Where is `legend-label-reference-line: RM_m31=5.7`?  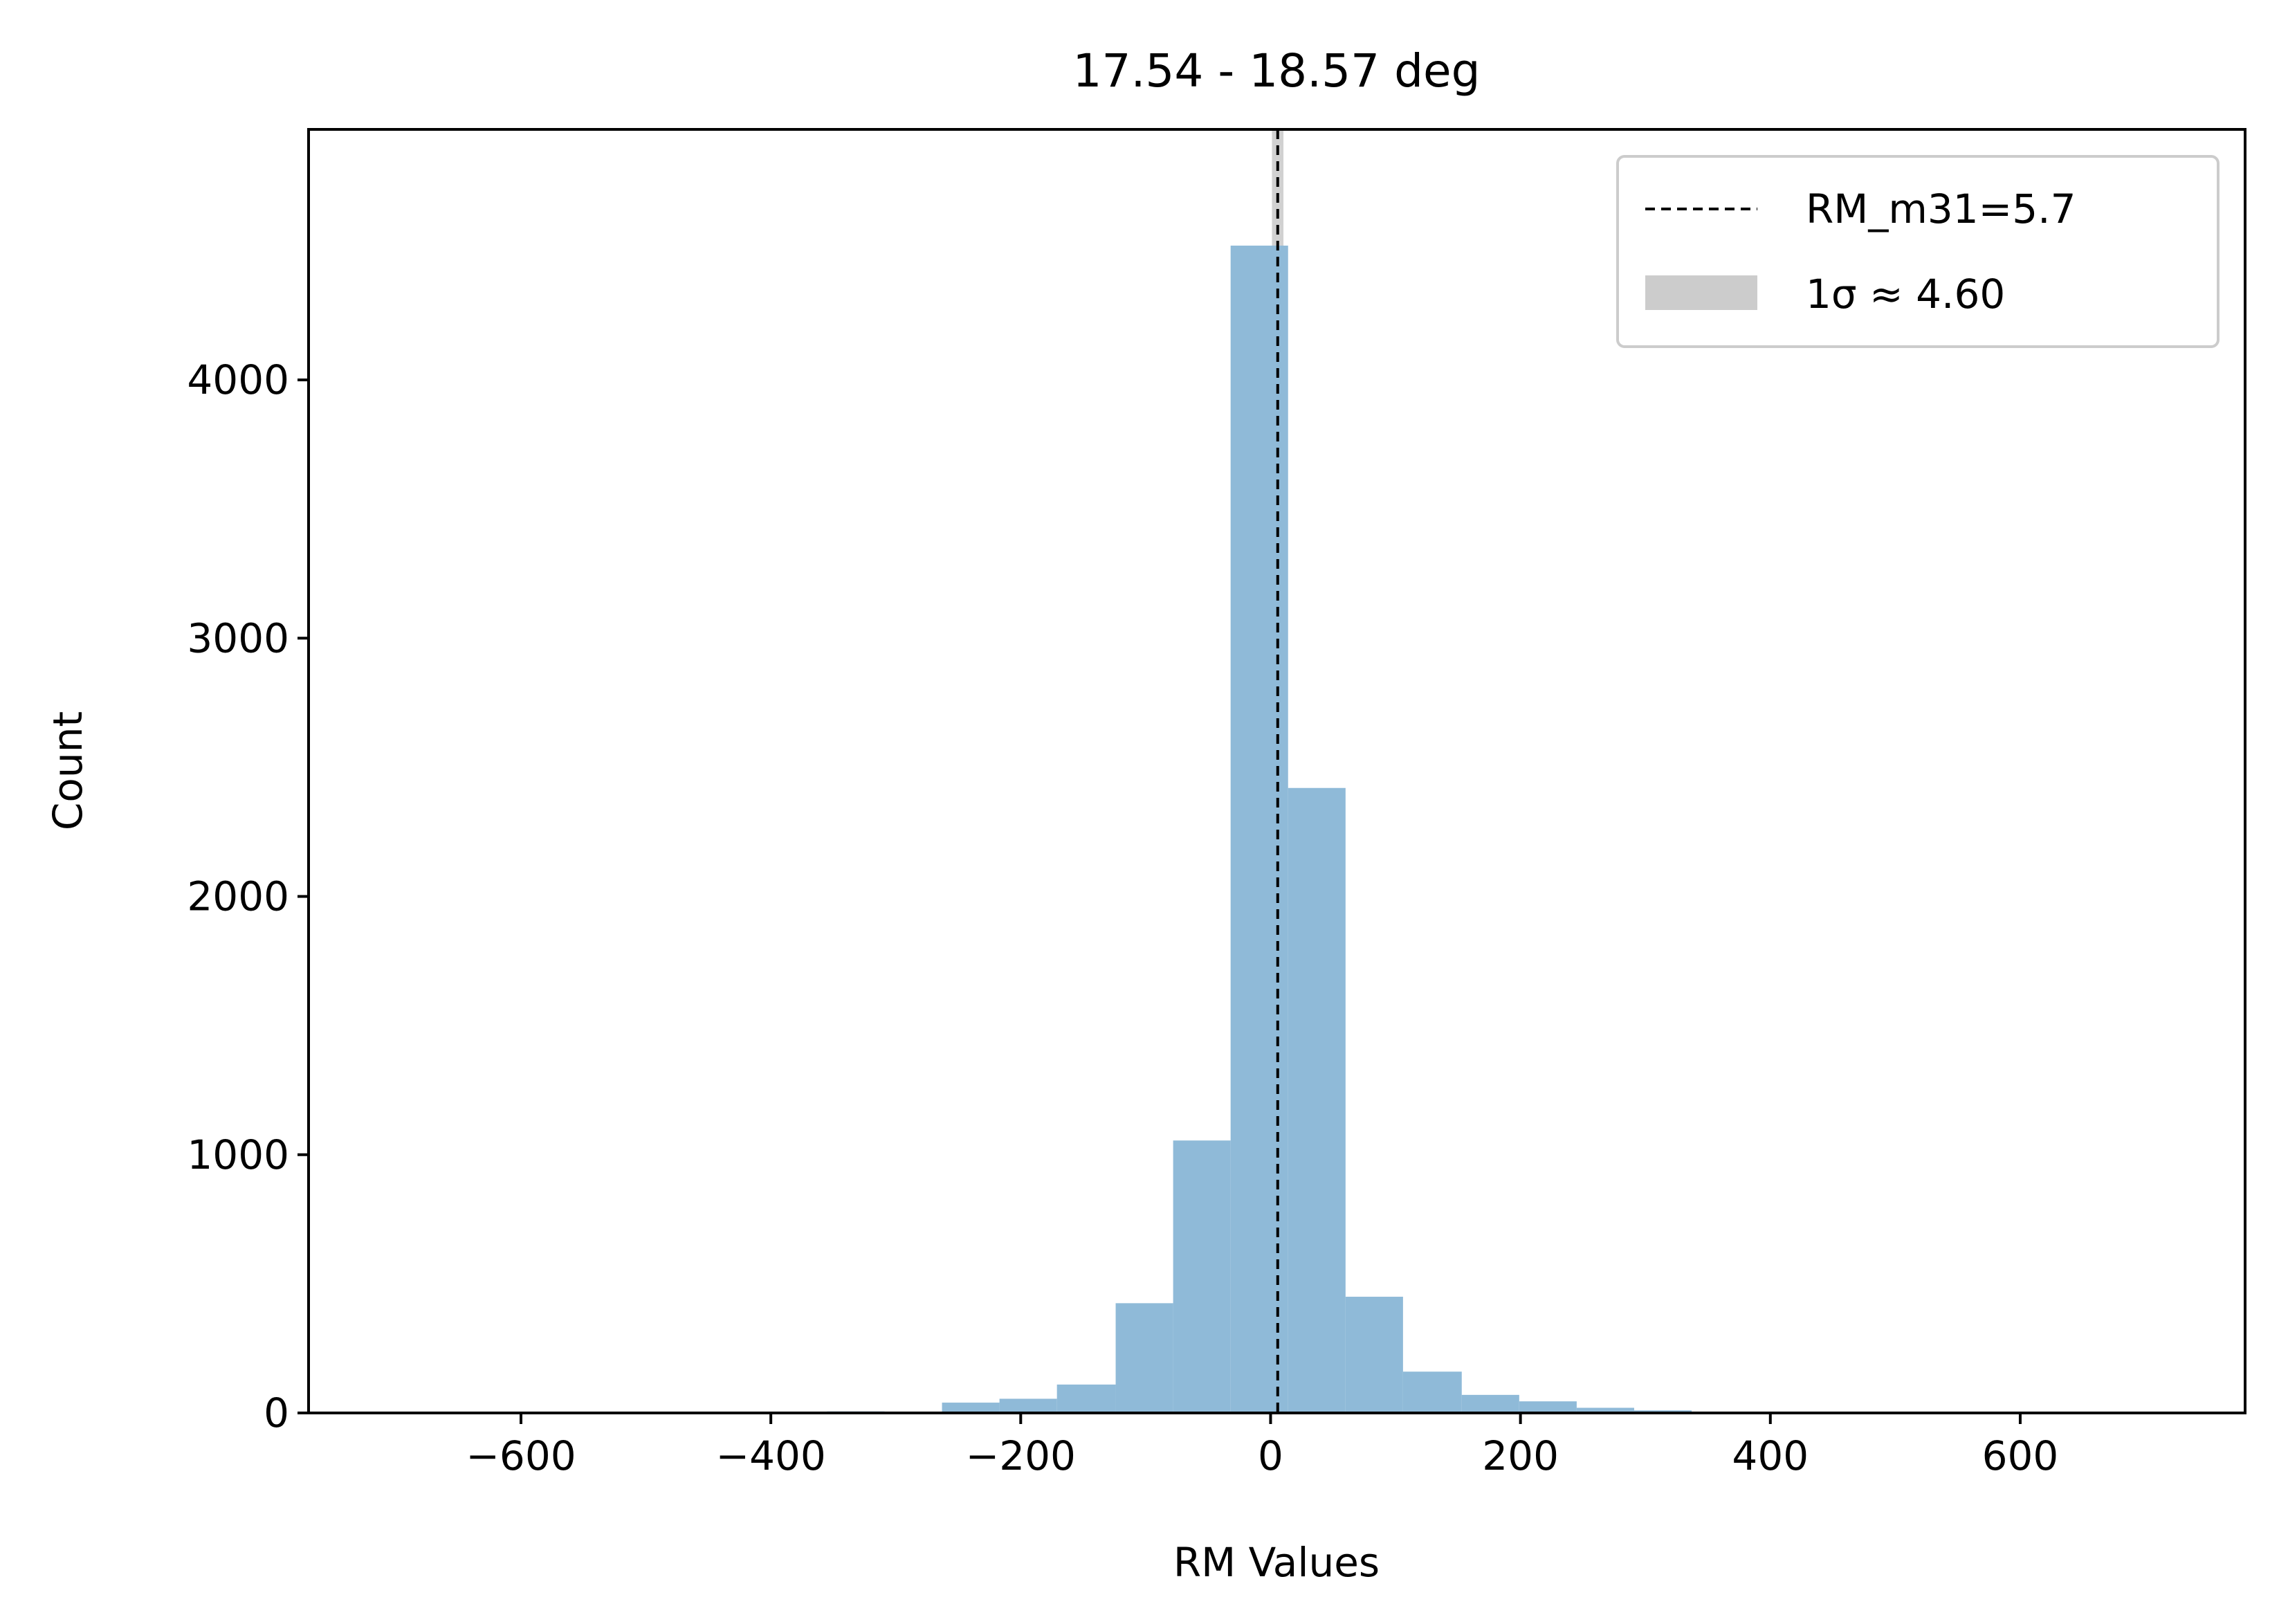 legend-label-reference-line: RM_m31=5.7 is located at coordinates (1941, 208).